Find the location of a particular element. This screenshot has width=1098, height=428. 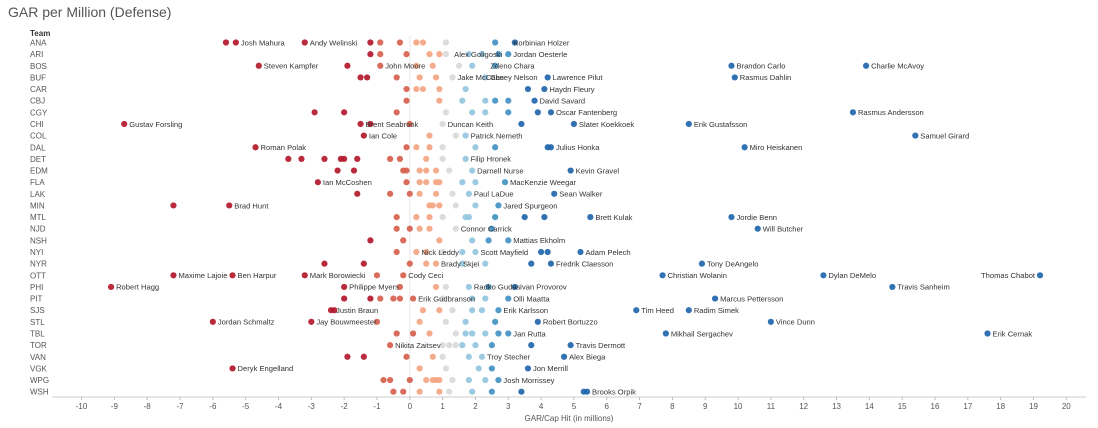

team-label-vgk: VGK is located at coordinates (39, 368).